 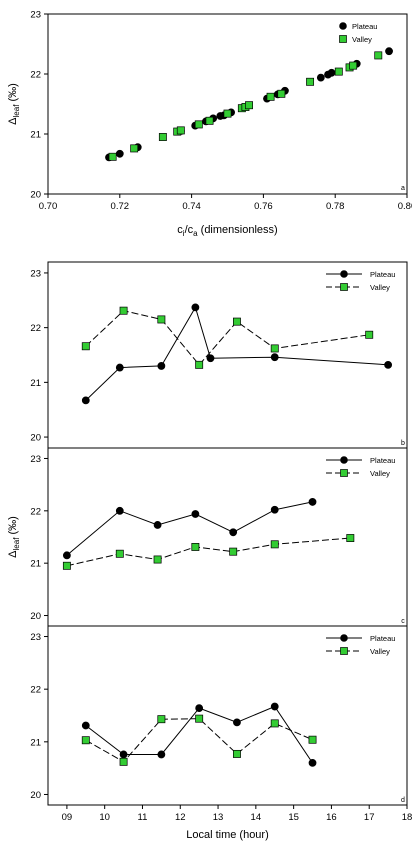 What do you see at coordinates (191, 206) in the screenshot?
I see `x-tick-label: 0.74` at bounding box center [191, 206].